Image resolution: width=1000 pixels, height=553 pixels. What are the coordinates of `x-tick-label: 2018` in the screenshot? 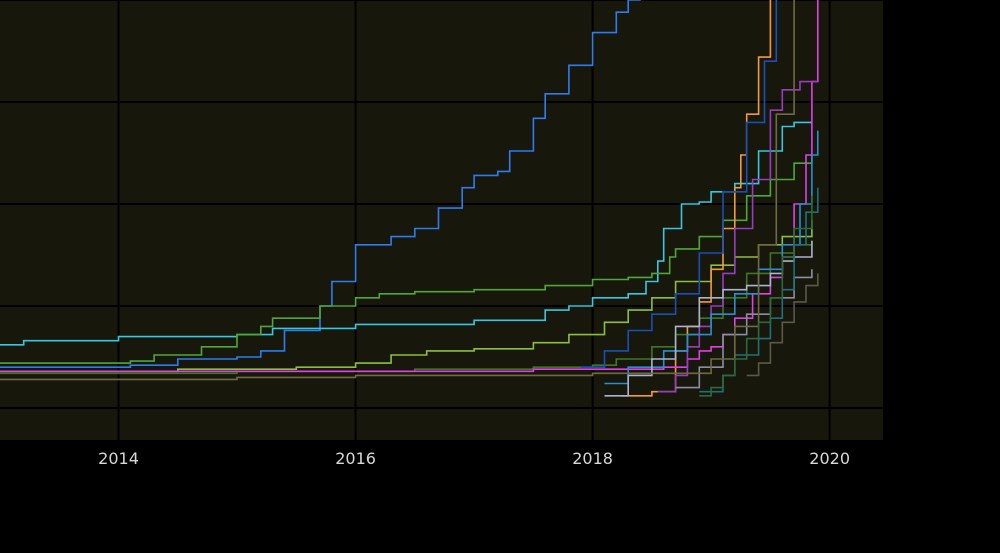 It's located at (592, 458).